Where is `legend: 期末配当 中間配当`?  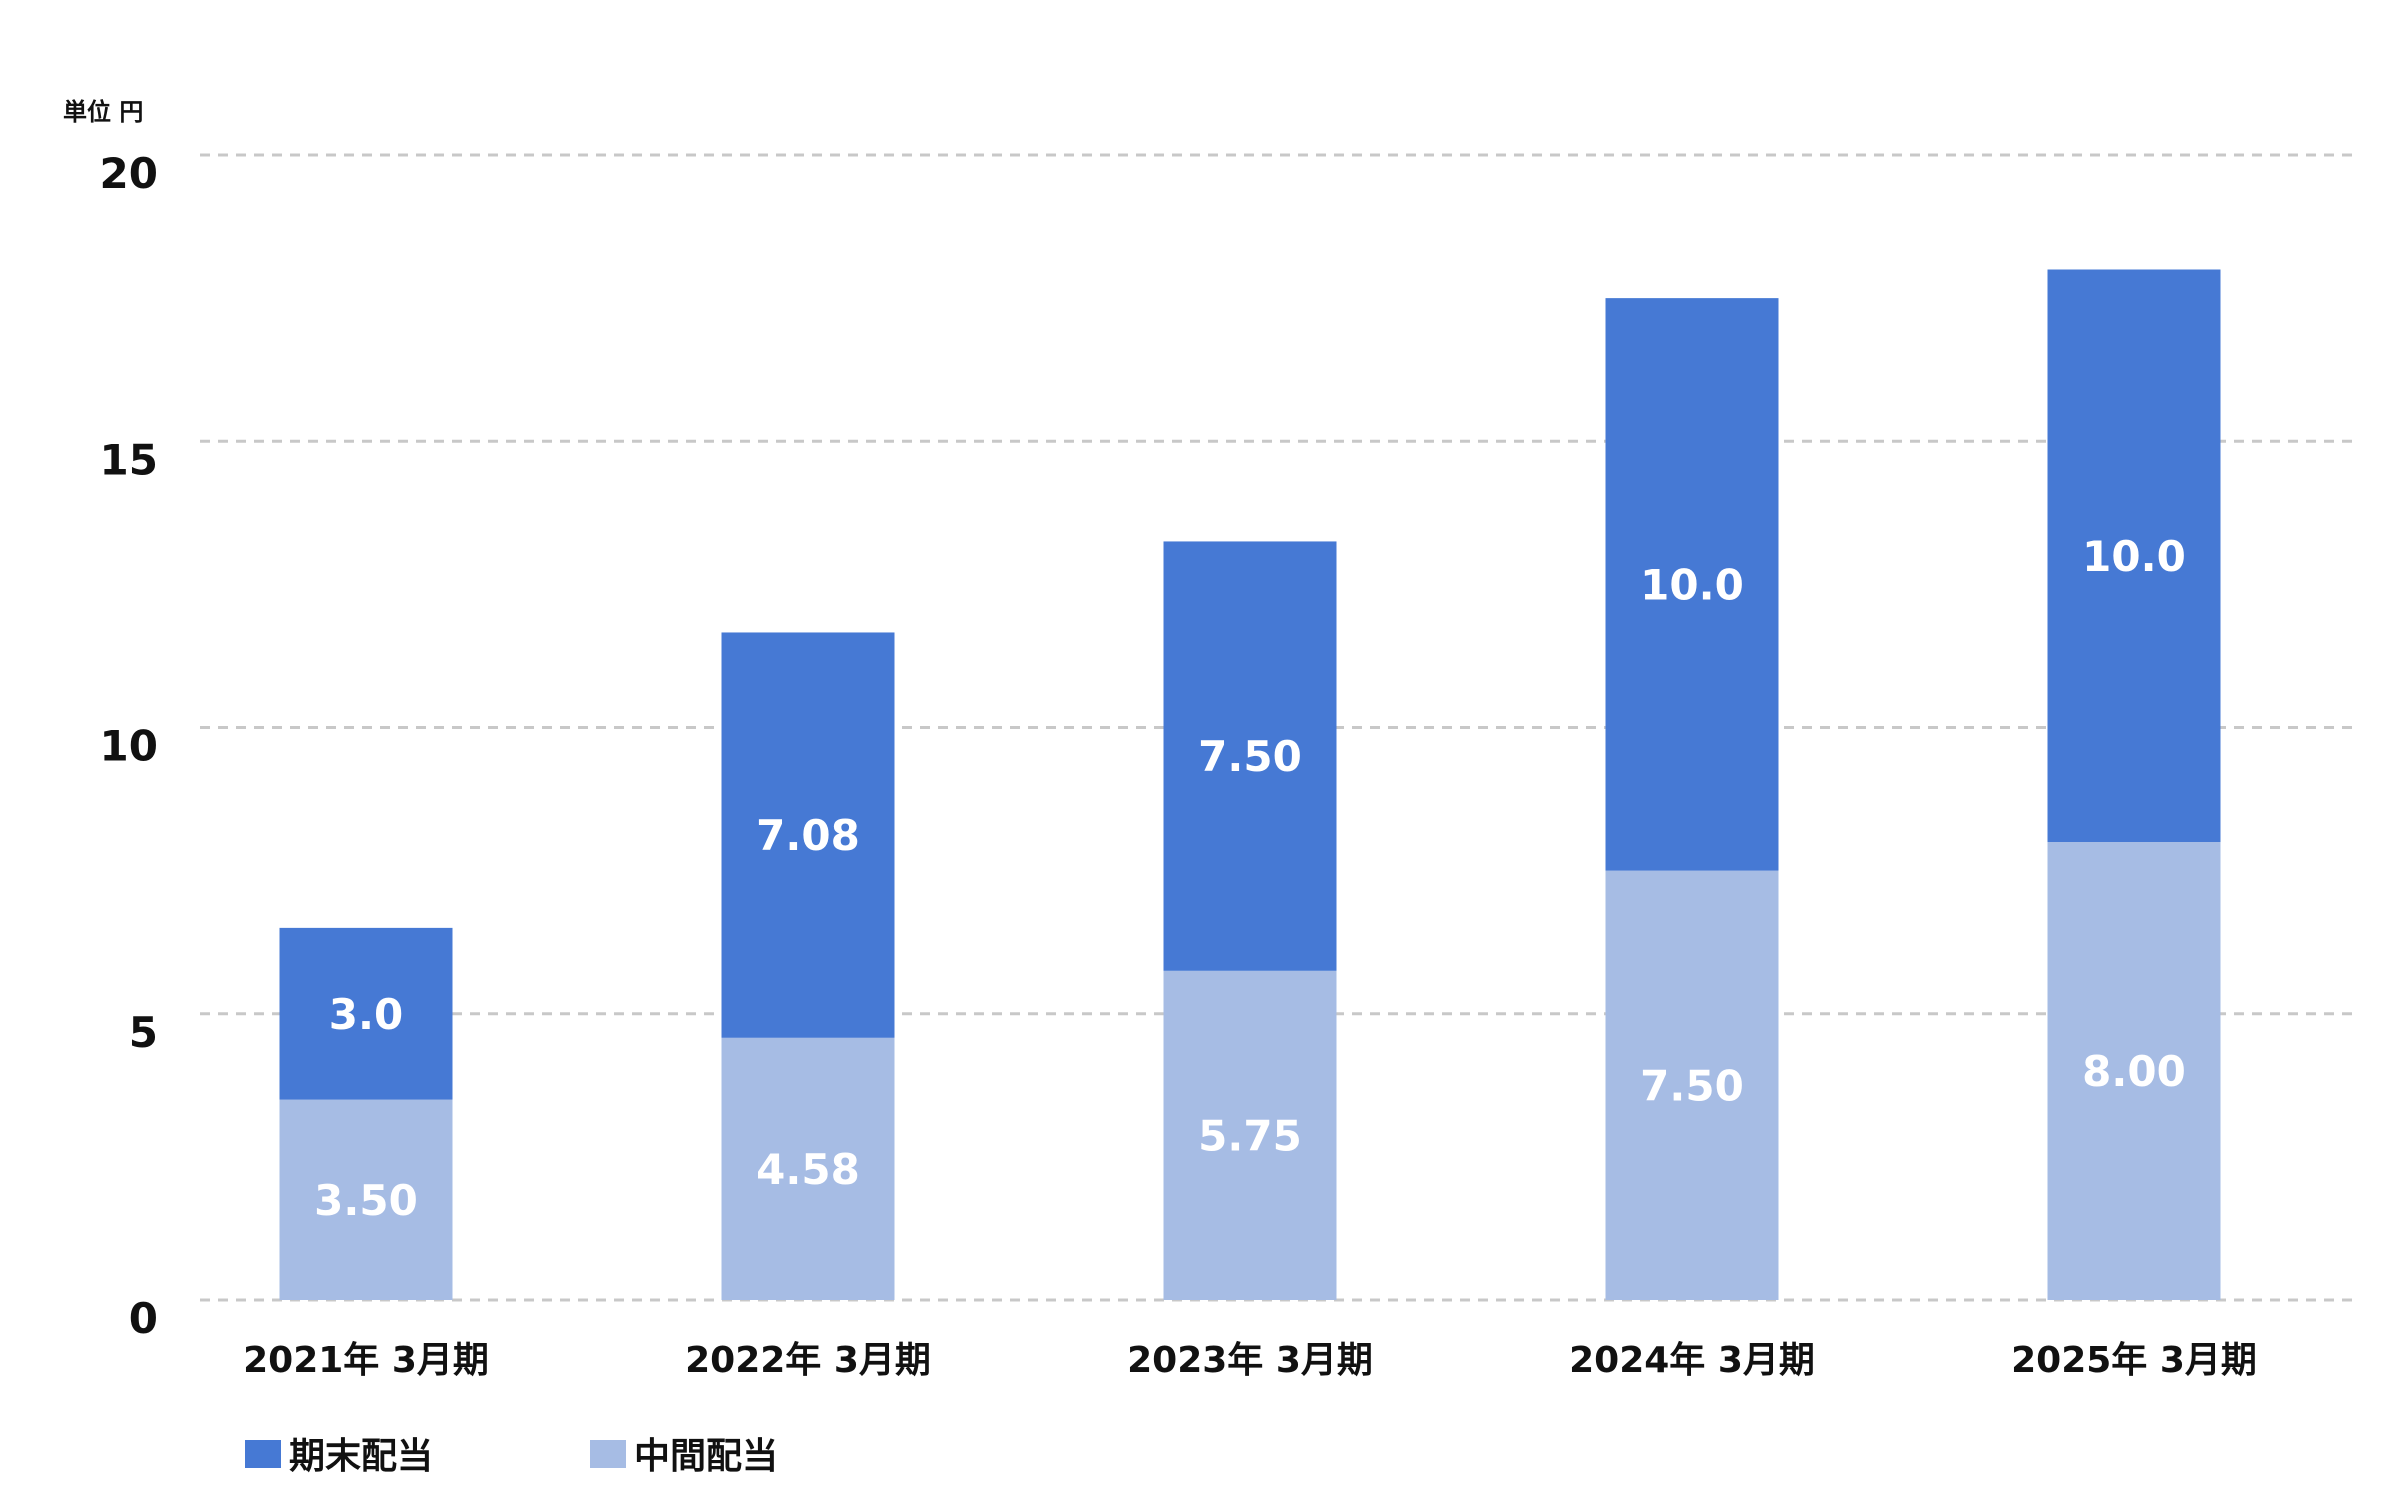
legend: 期末配当 中間配当 is located at coordinates (511, 1456).